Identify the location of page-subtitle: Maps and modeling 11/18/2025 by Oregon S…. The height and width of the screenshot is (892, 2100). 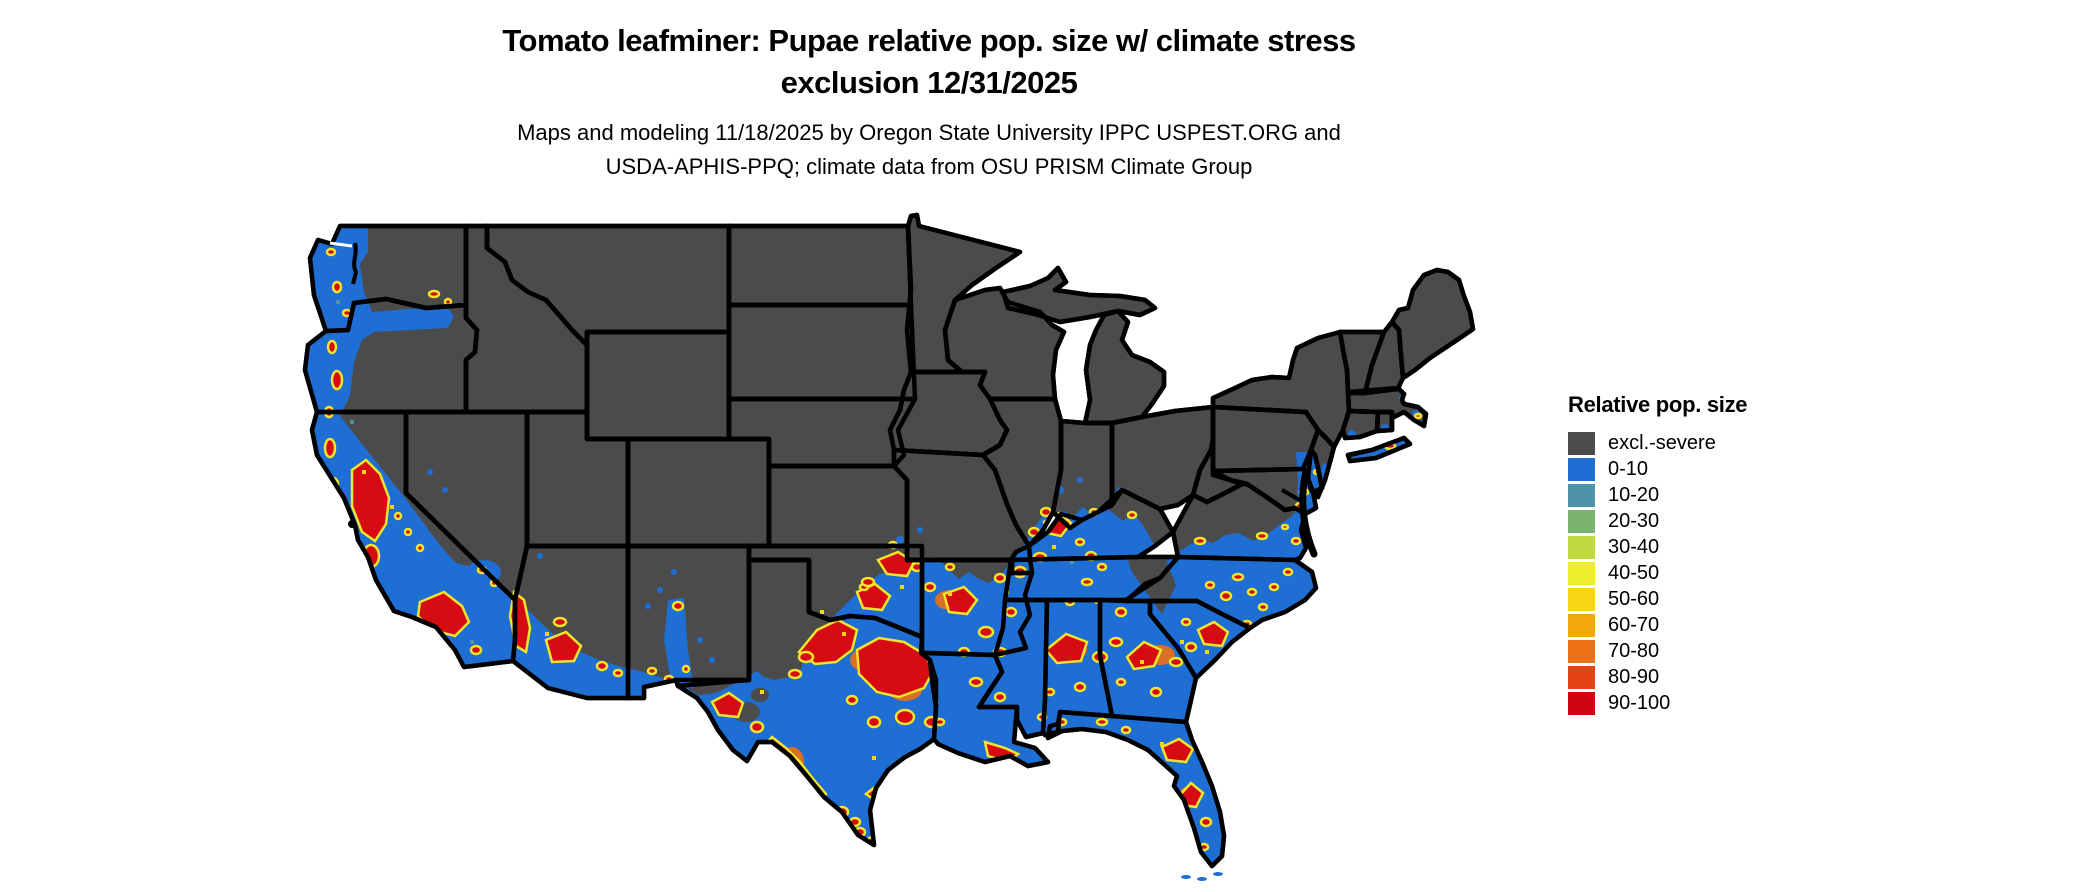
(929, 150).